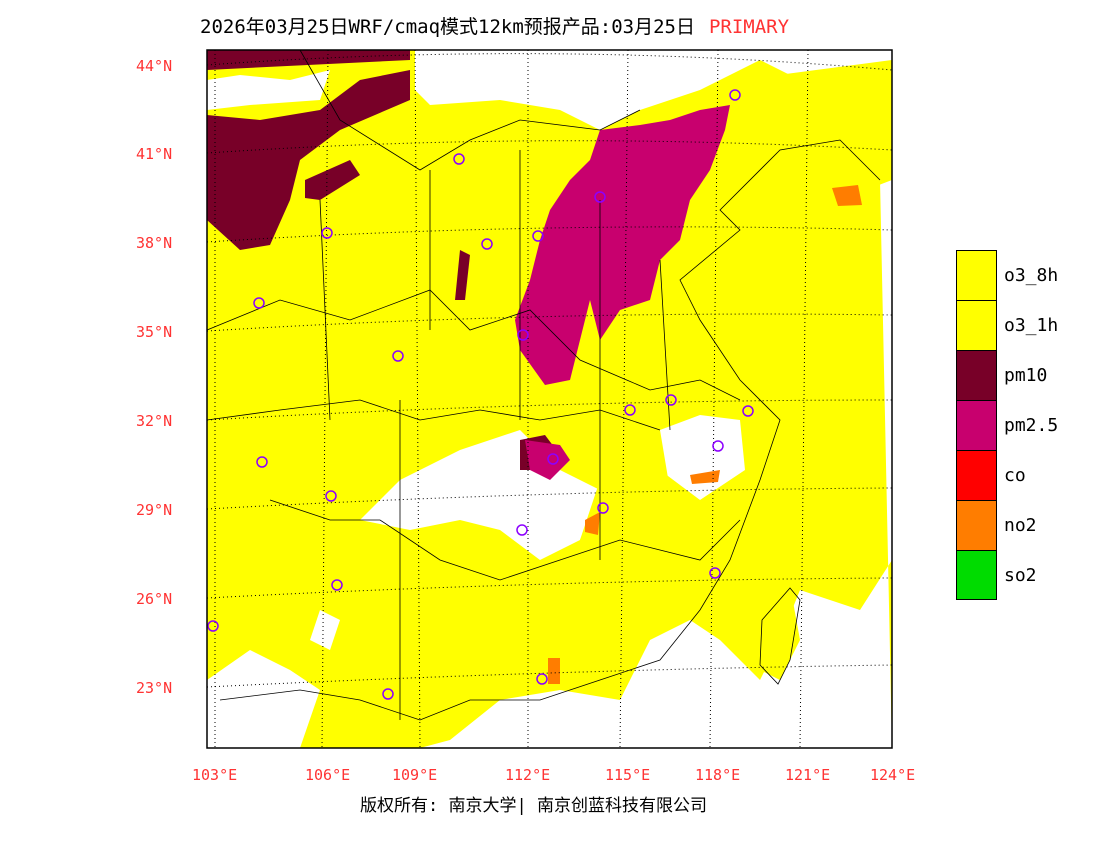  I want to click on lon-label: 109°E, so click(415, 775).